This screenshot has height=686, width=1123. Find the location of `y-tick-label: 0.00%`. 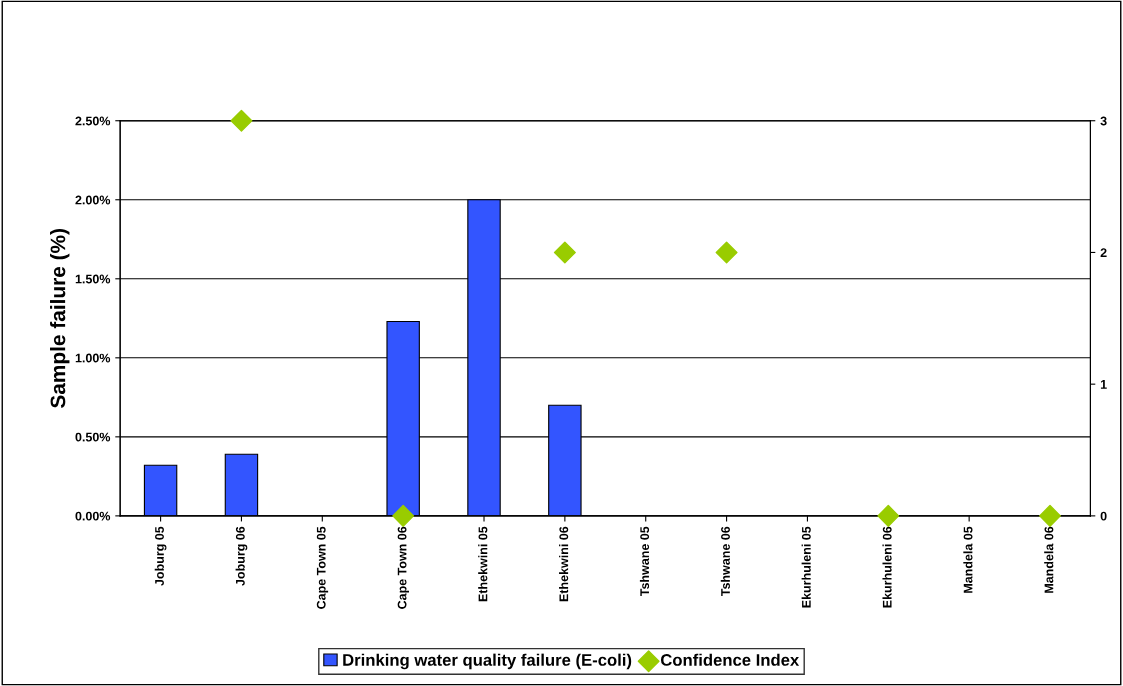

y-tick-label: 0.00% is located at coordinates (93, 516).